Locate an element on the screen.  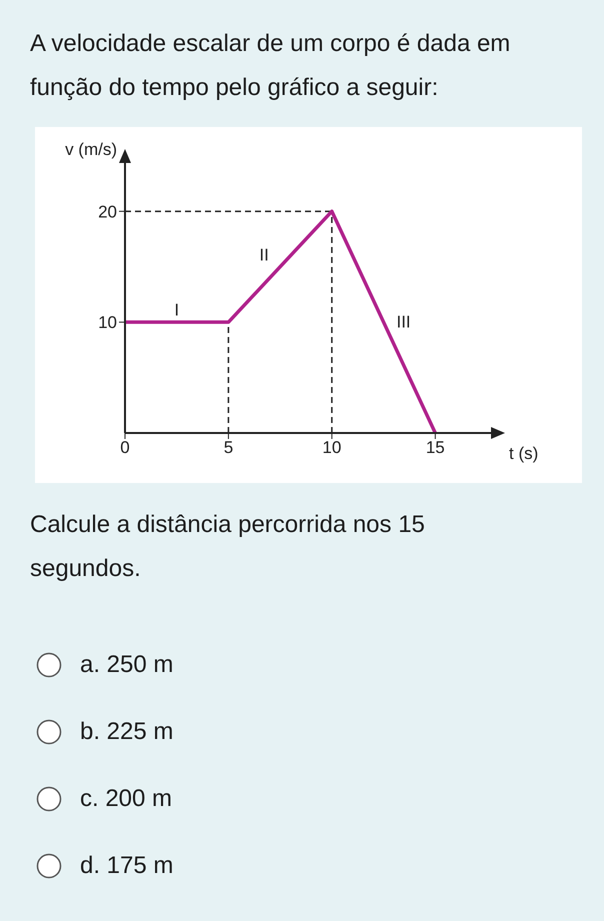
x-tick-label: 15 is located at coordinates (435, 448).